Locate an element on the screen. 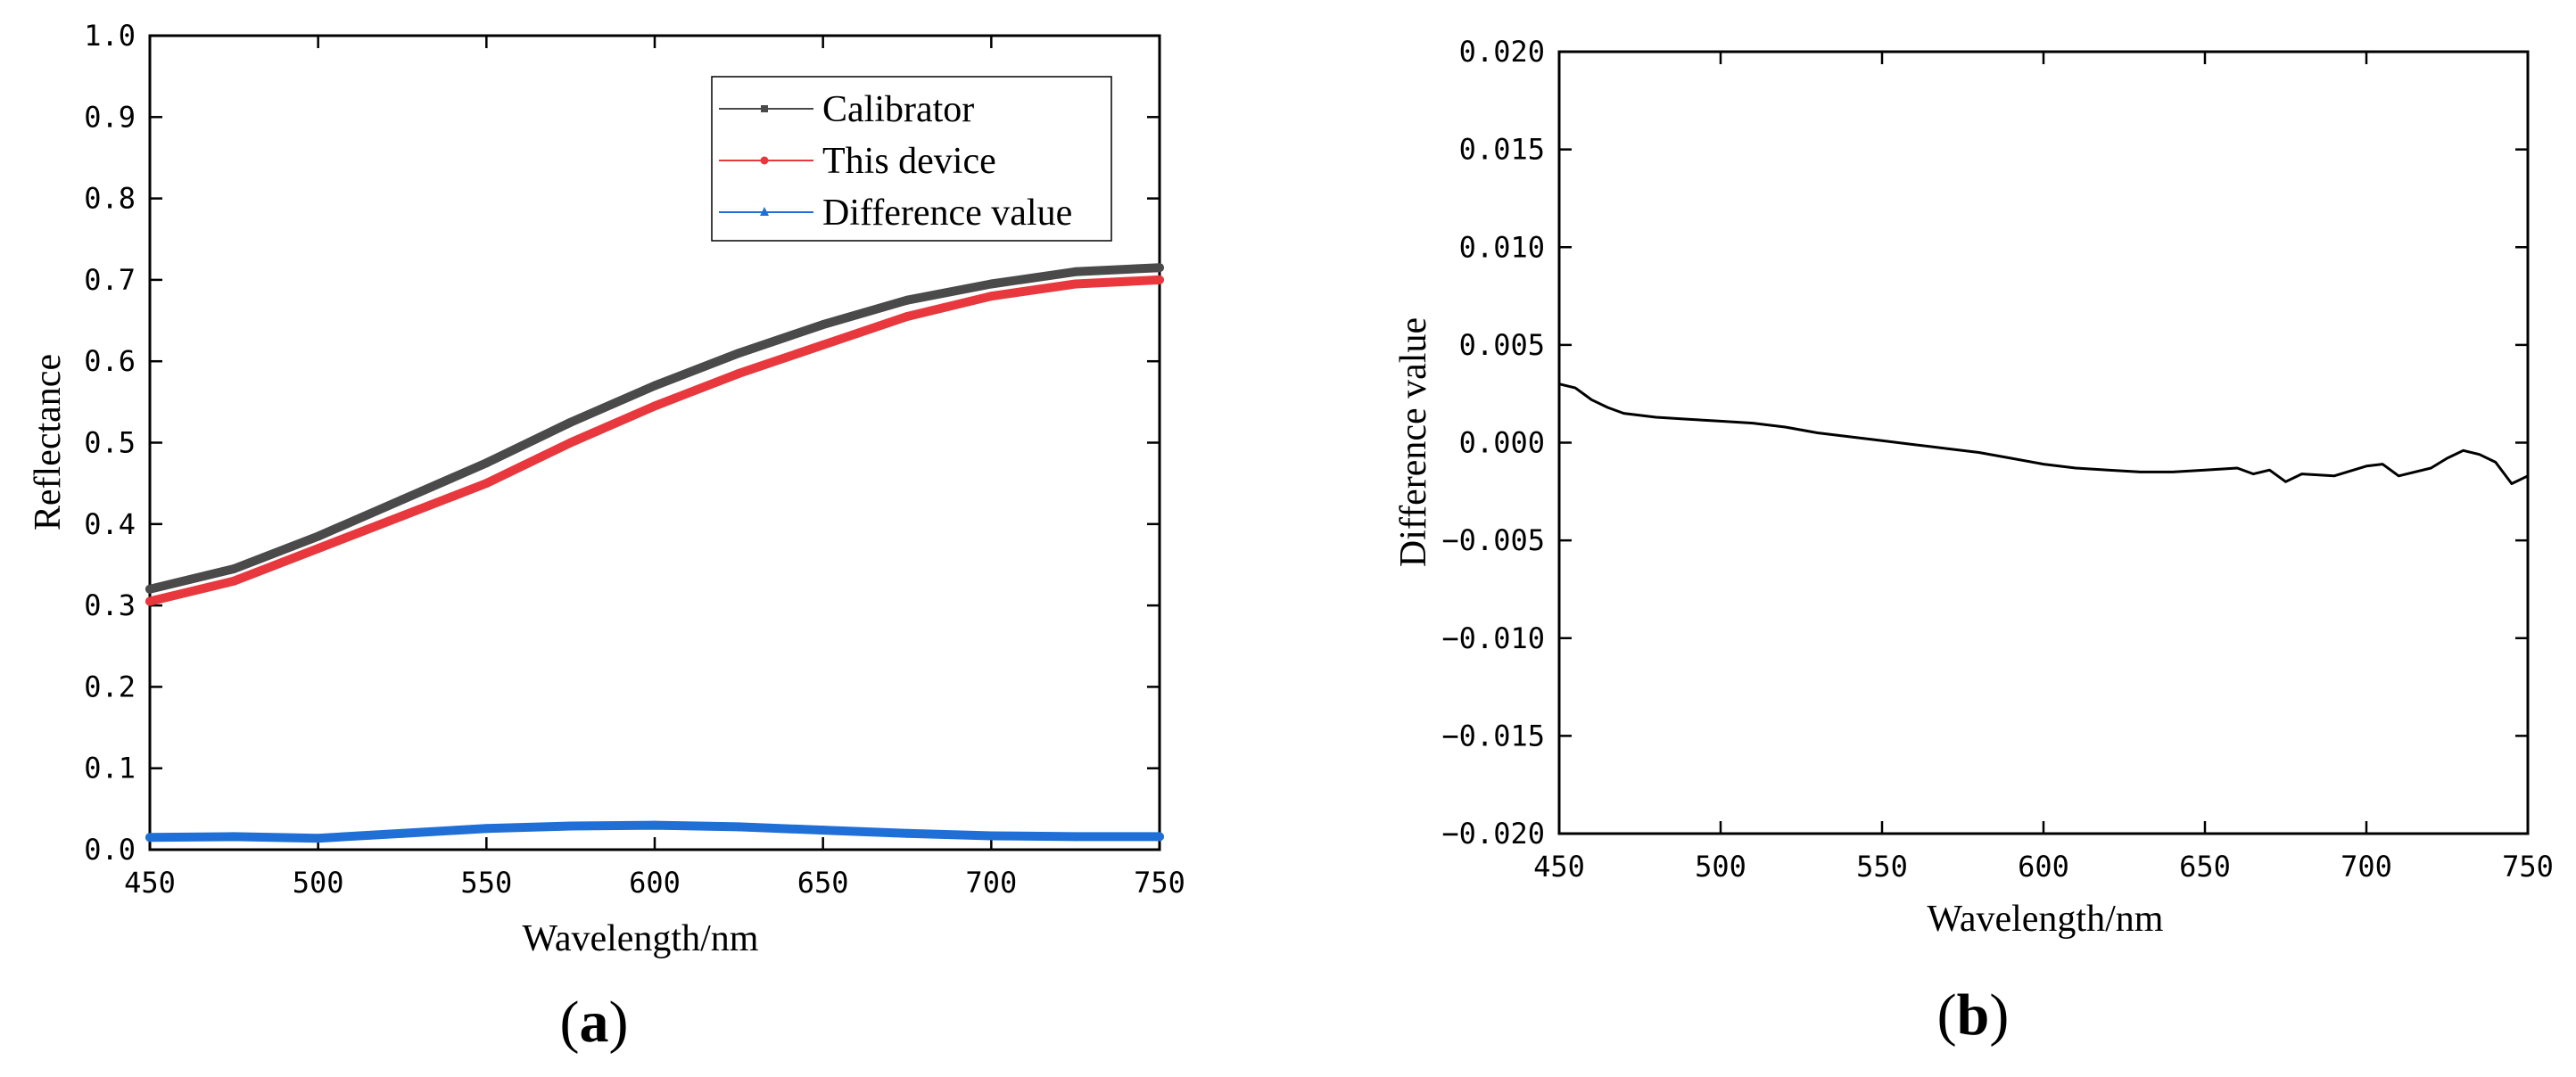  y-tick-label: 1.0 is located at coordinates (110, 36).